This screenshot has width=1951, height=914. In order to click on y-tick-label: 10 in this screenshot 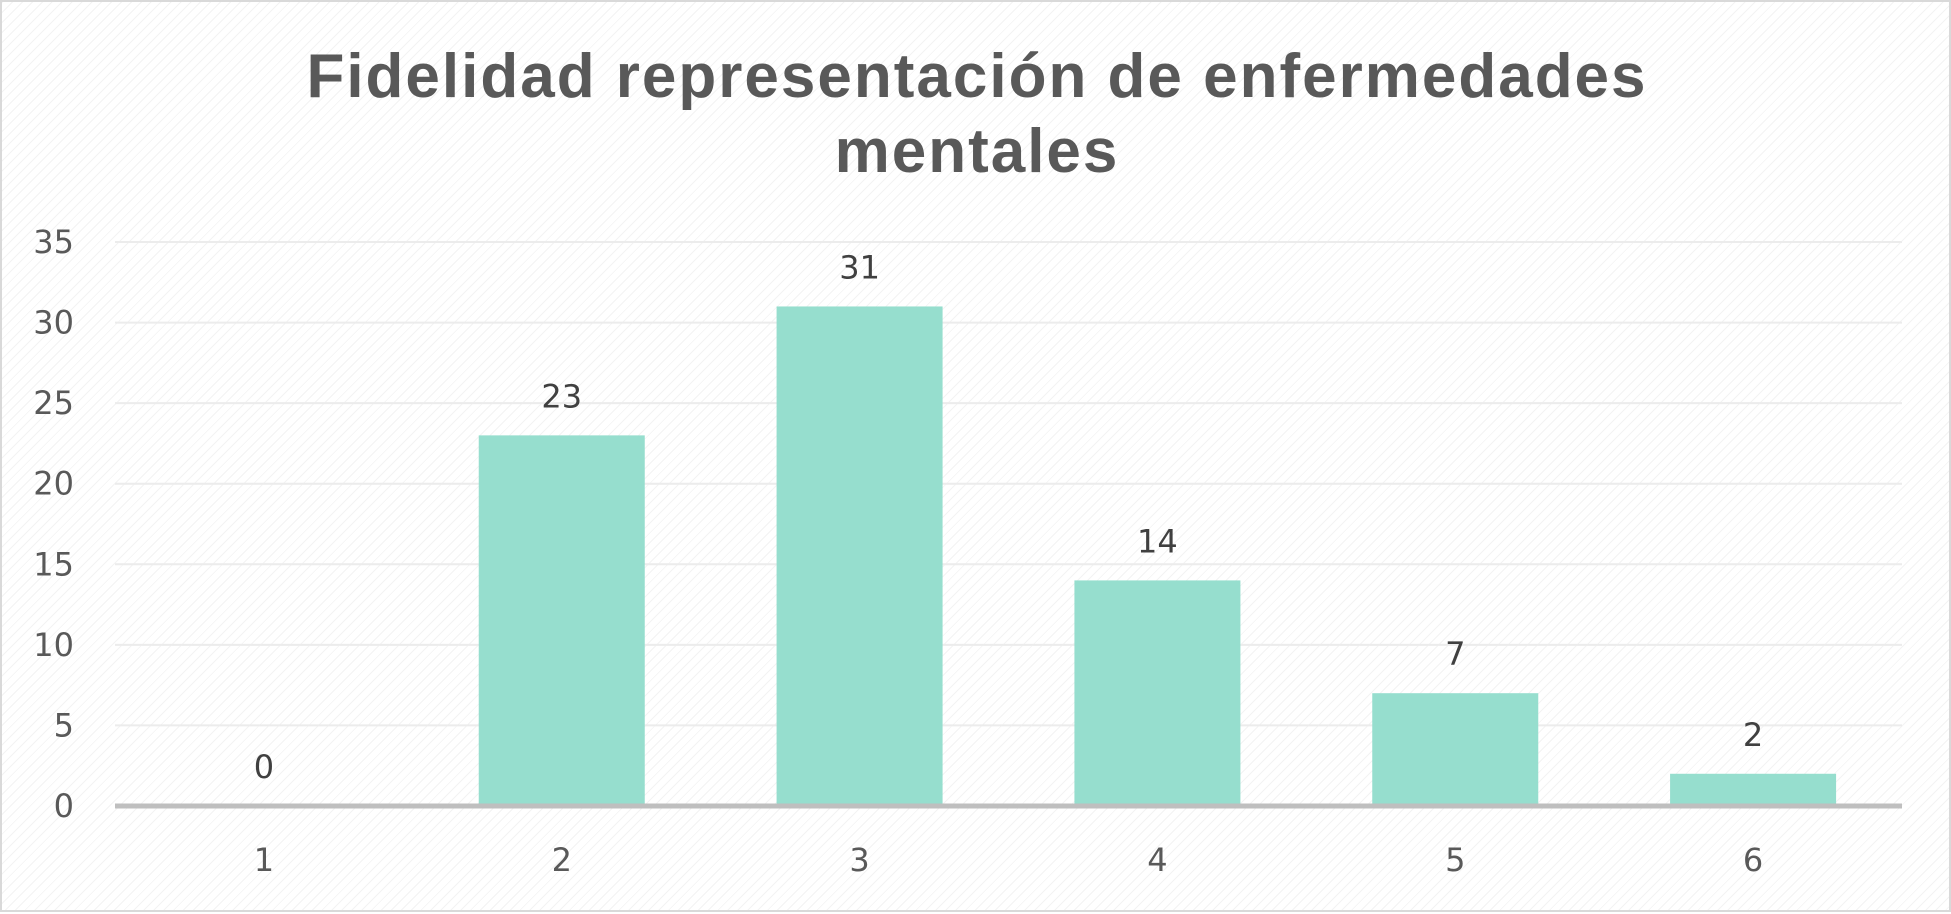, I will do `click(53, 645)`.